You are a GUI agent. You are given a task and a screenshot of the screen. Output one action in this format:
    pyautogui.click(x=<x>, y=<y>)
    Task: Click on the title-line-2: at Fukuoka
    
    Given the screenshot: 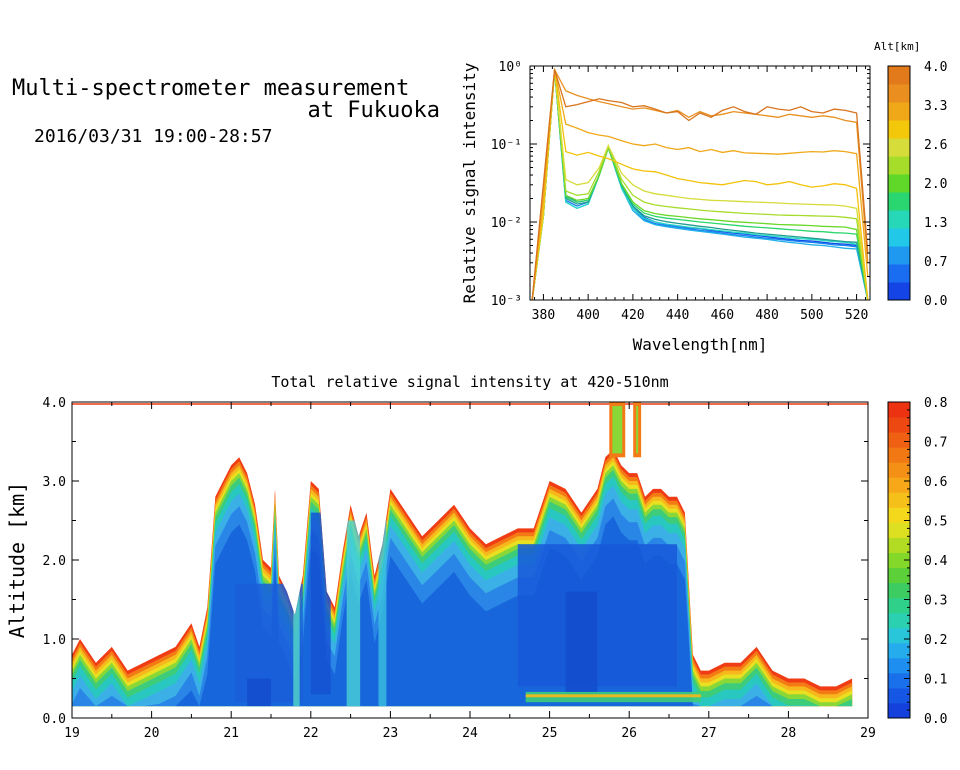 What is the action you would take?
    pyautogui.click(x=373, y=110)
    